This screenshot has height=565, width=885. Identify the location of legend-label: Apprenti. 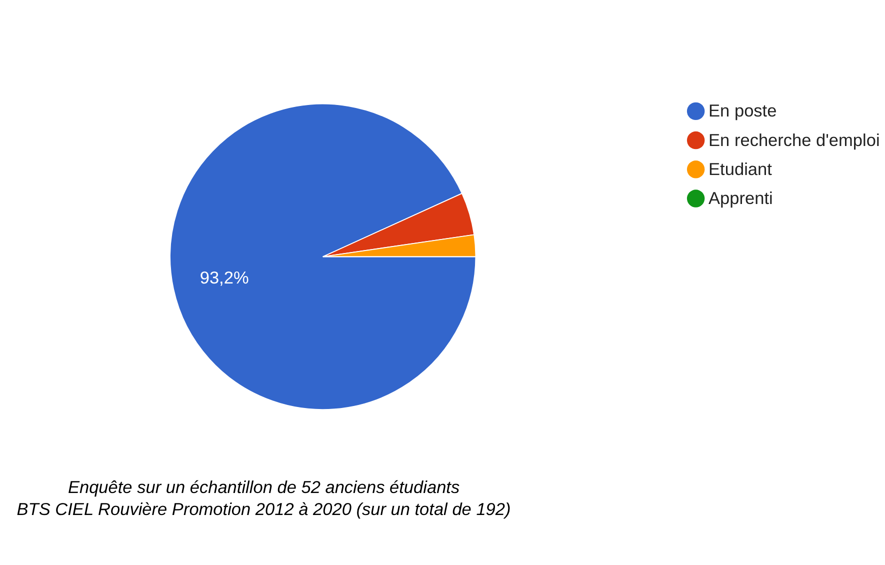
(740, 198).